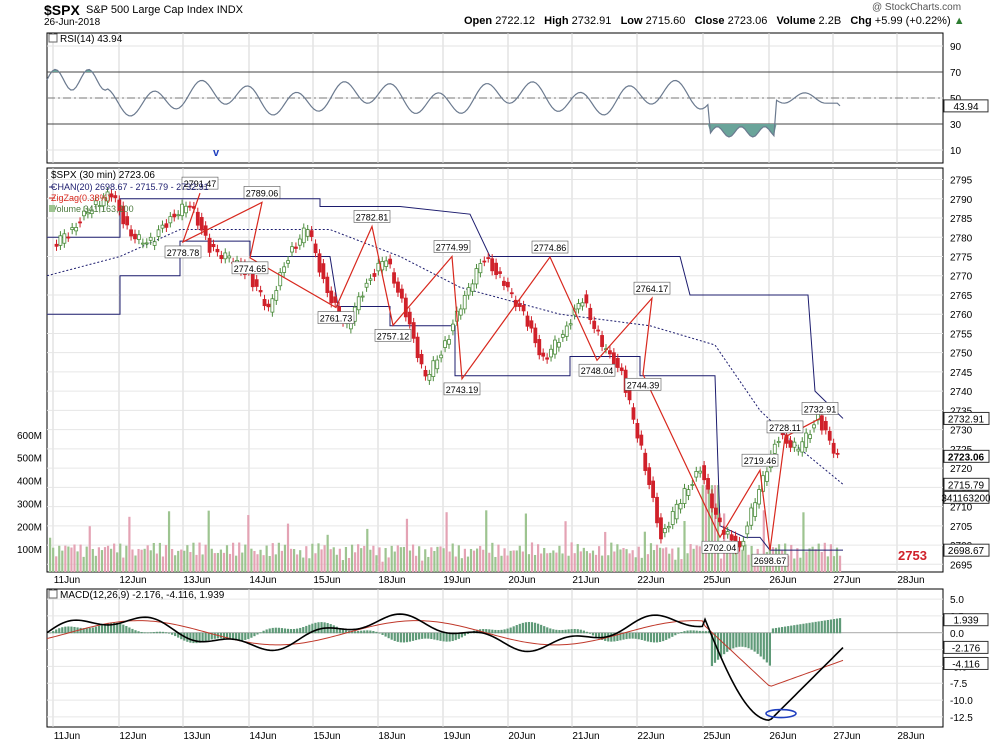 The width and height of the screenshot is (990, 744). I want to click on volume-legend: Volume 341,163,200, so click(92, 209).